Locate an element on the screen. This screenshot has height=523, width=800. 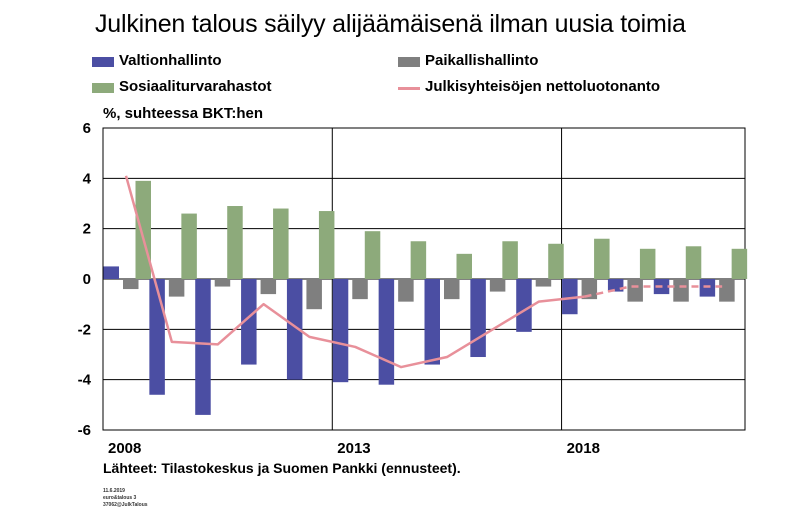
bar-valtionhallinto-2014 is located at coordinates (386, 332).